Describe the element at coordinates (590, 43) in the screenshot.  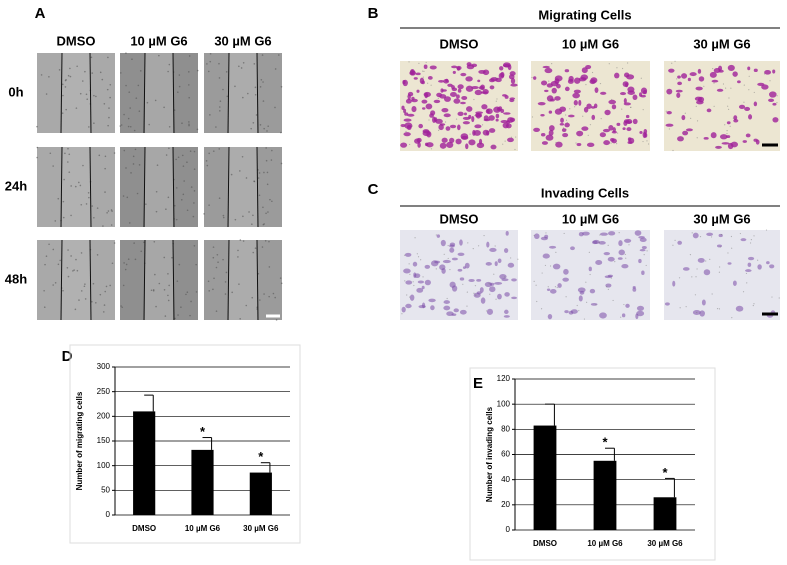
I see `column-header: 10 µM G6` at that location.